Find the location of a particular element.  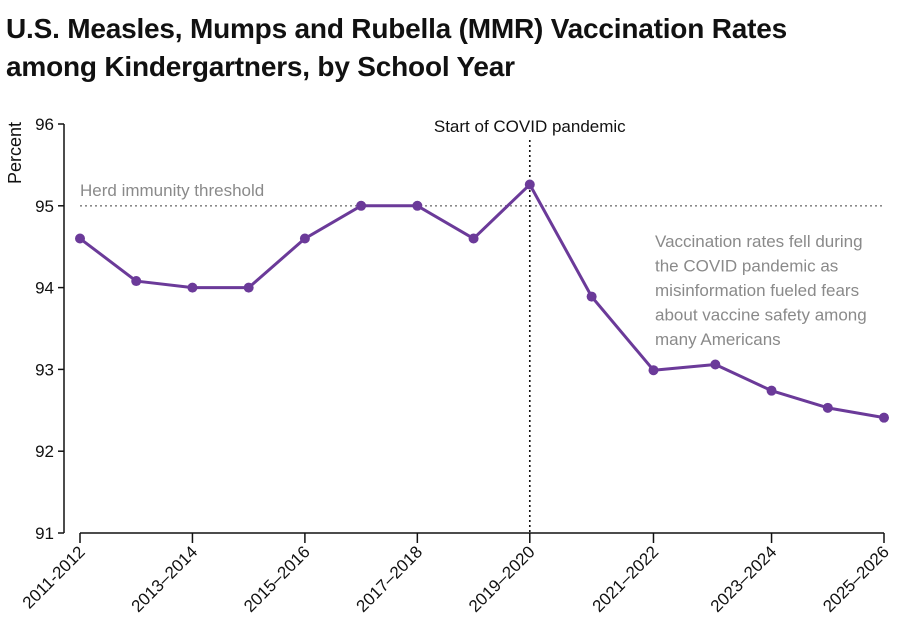

x-tick-label: 2021–2022 is located at coordinates (626, 579).